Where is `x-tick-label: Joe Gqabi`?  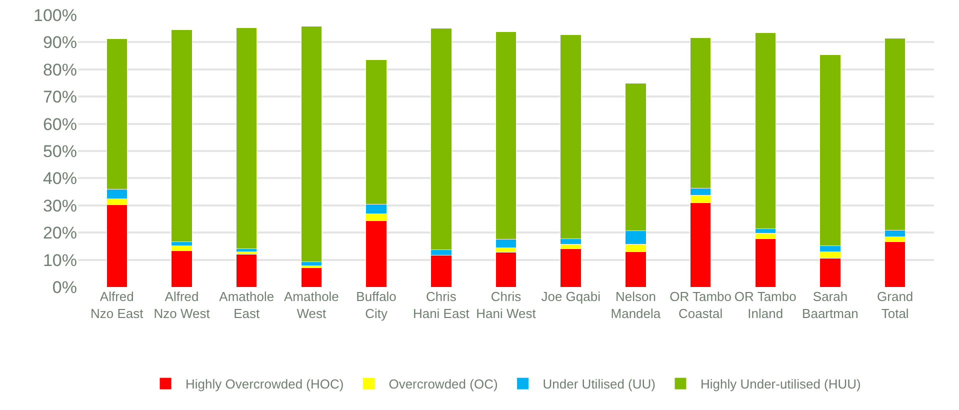 x-tick-label: Joe Gqabi is located at coordinates (571, 296).